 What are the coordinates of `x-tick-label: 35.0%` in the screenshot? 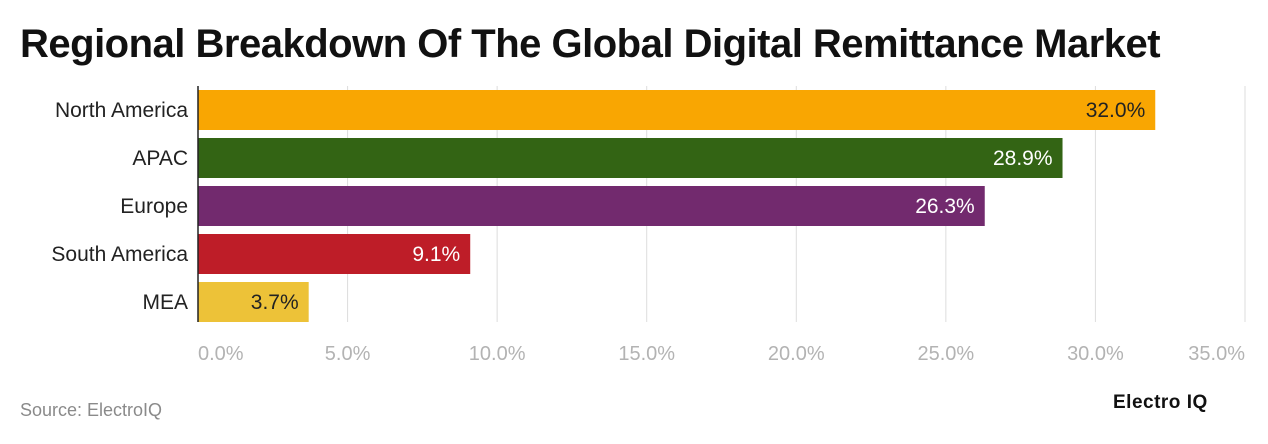 It's located at (1216, 354).